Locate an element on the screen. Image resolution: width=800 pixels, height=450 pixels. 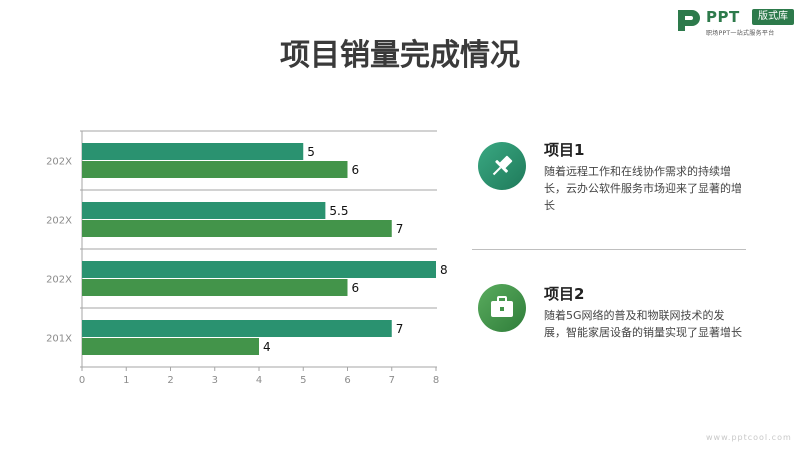
logo-badge: 版式库 is located at coordinates (773, 17).